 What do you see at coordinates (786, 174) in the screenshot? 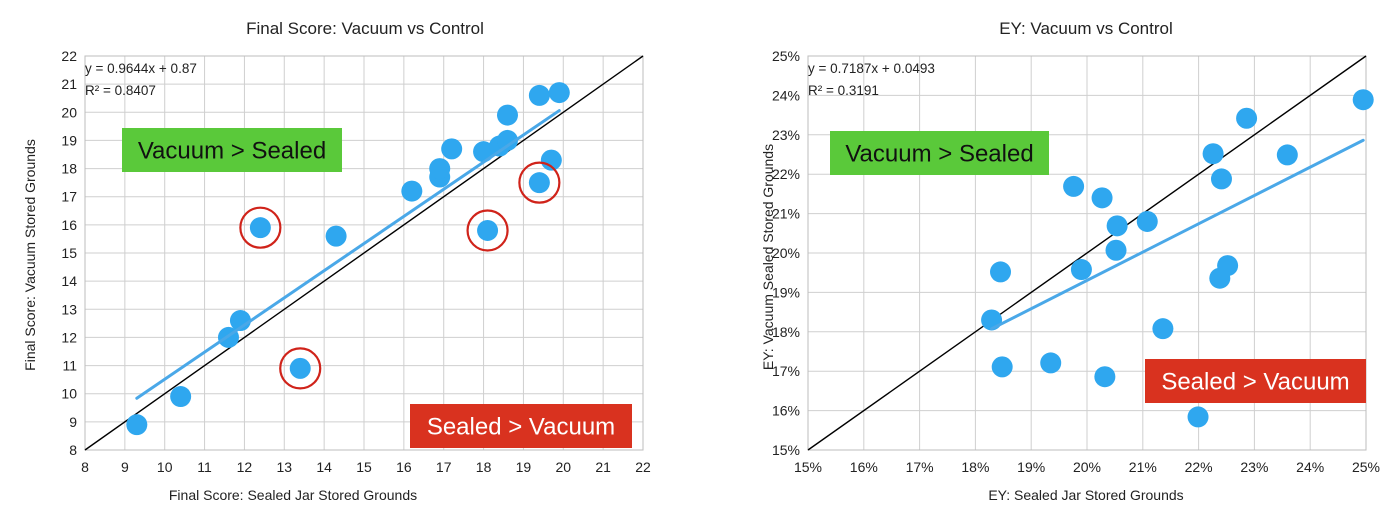
I see `y-tick-label: 22%` at bounding box center [786, 174].